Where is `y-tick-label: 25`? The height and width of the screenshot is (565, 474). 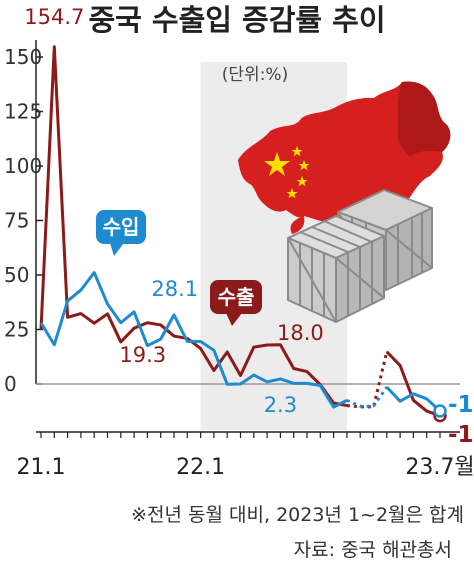 y-tick-label: 25 is located at coordinates (16, 330).